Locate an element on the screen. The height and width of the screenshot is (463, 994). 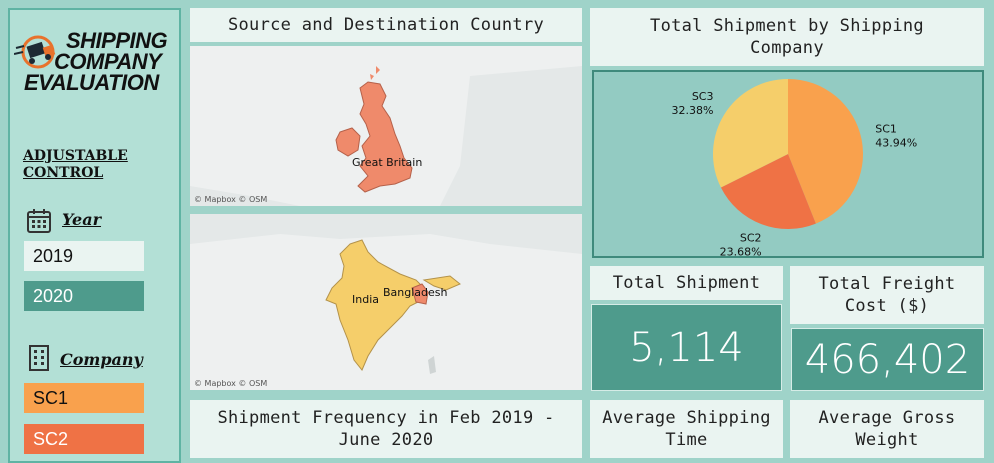
source-map: Great Britain © Mapbox © OSM is located at coordinates (386, 126).